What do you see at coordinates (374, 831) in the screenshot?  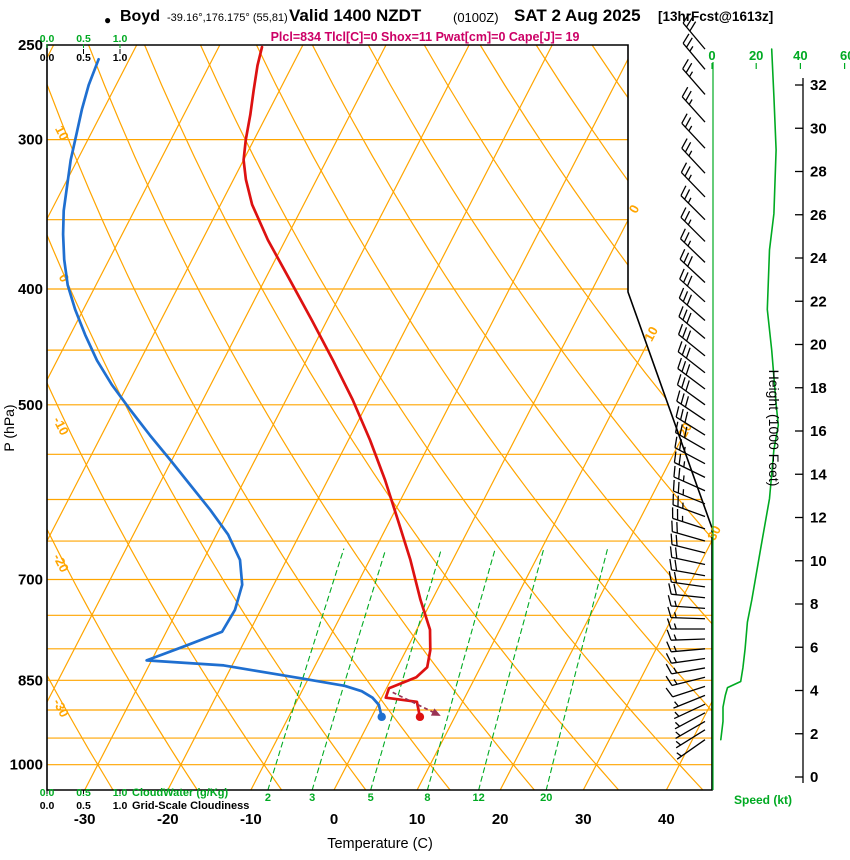 I see `temperature-axis-labels: -30 -20 -10 0 10 20 30 40 Temperature (C)` at bounding box center [374, 831].